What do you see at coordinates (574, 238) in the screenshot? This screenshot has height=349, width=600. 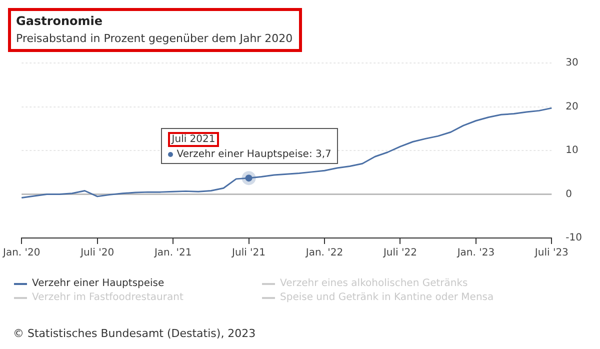 I see `y-tick-label: -10` at bounding box center [574, 238].